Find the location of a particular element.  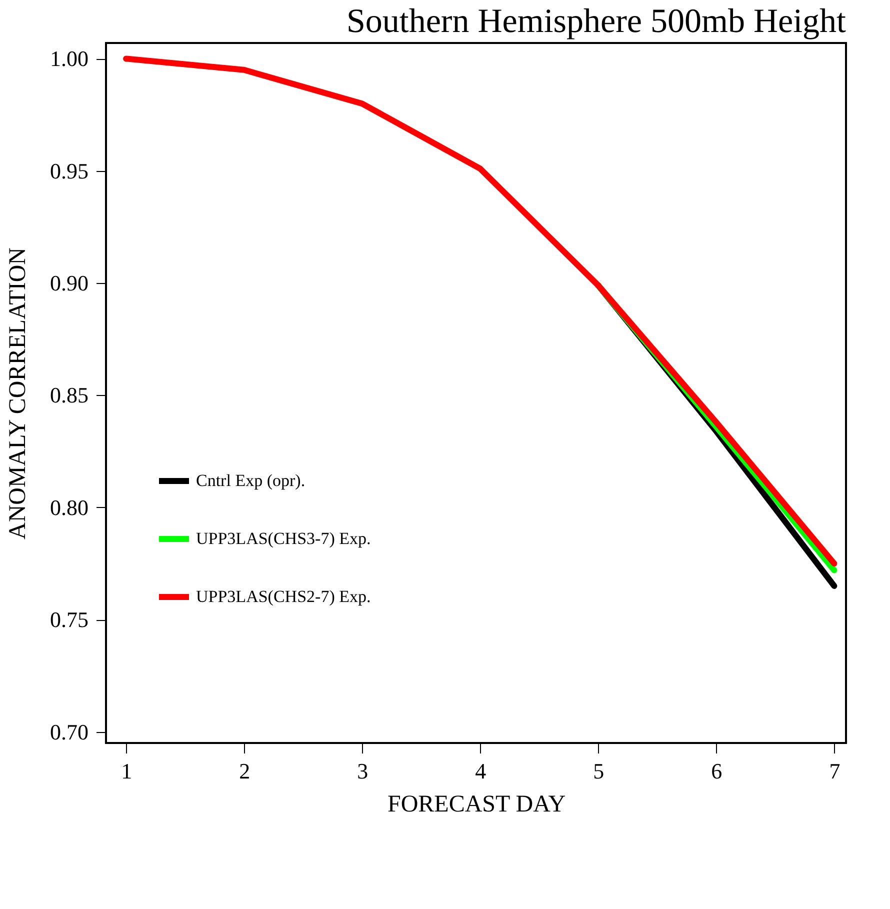

x-tick-label: 1 is located at coordinates (126, 771).